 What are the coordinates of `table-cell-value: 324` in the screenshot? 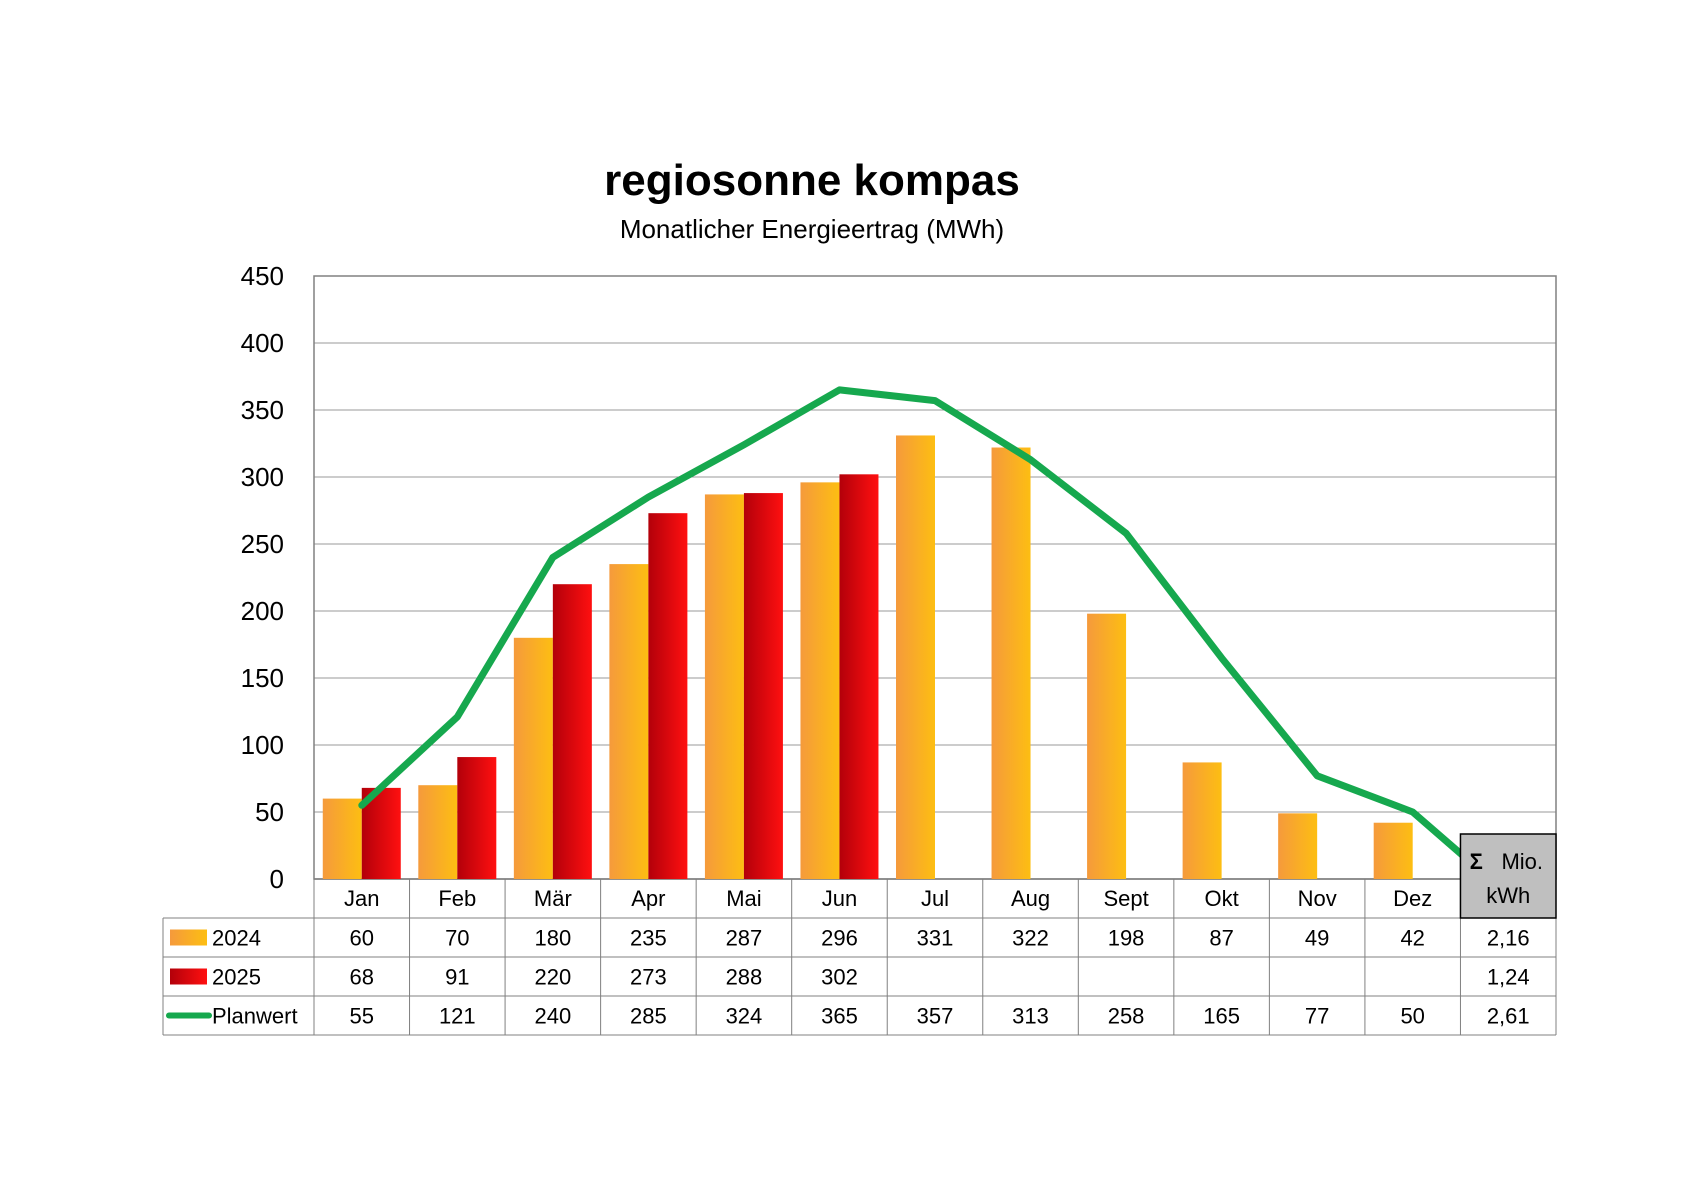 It's located at (744, 1016).